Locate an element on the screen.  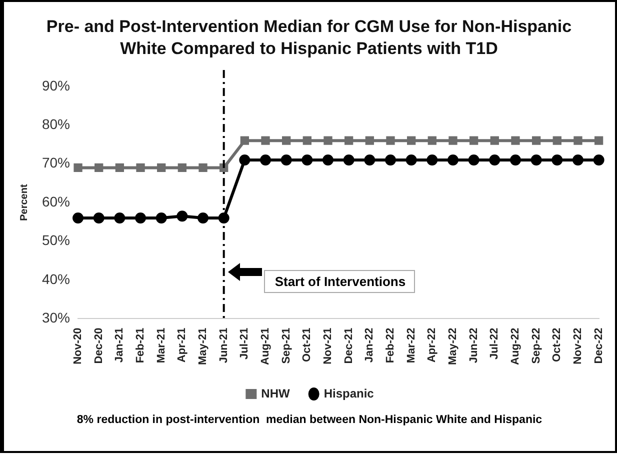
annotation: Start of Interventions is located at coordinates (339, 282).